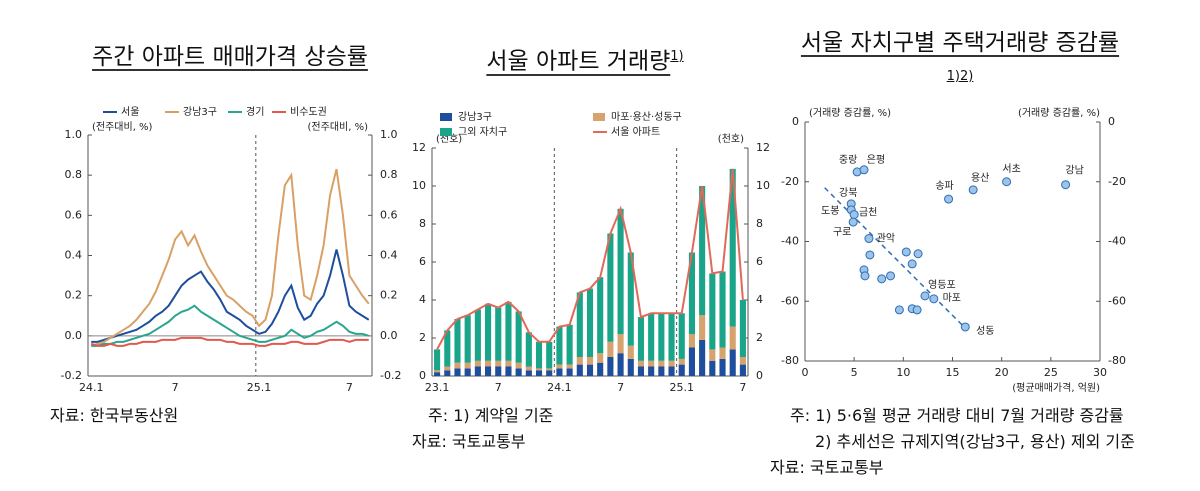  What do you see at coordinates (578, 61) in the screenshot?
I see `title-text: 서울 아파트 거래량` at bounding box center [578, 61].